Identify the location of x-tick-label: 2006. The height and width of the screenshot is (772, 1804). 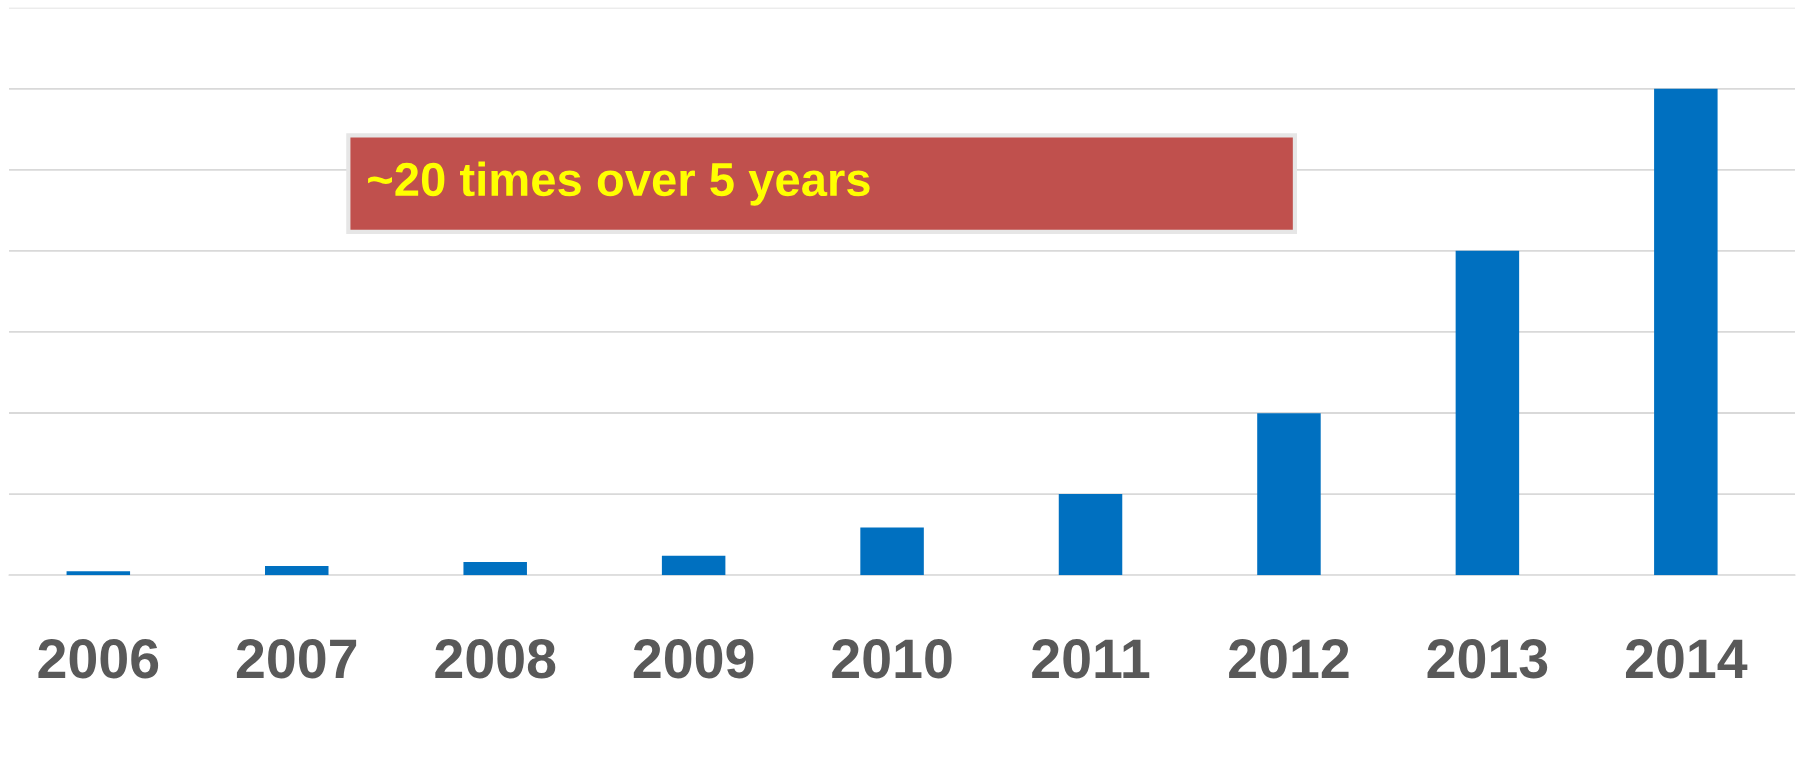
(98, 659).